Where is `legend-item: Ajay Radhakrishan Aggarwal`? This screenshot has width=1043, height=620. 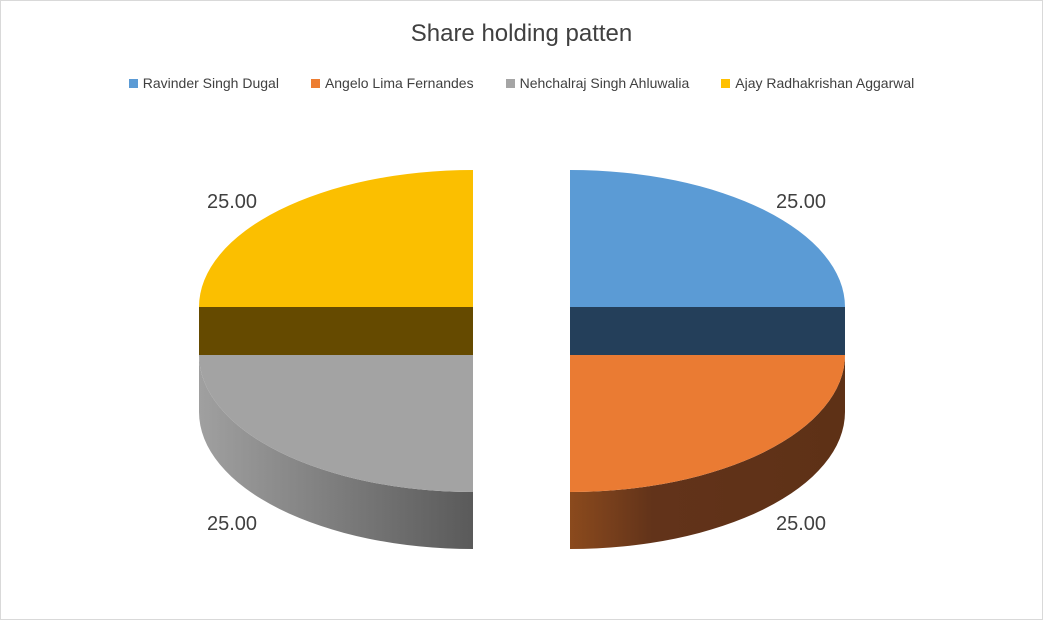
legend-item: Ajay Radhakrishan Aggarwal is located at coordinates (817, 83).